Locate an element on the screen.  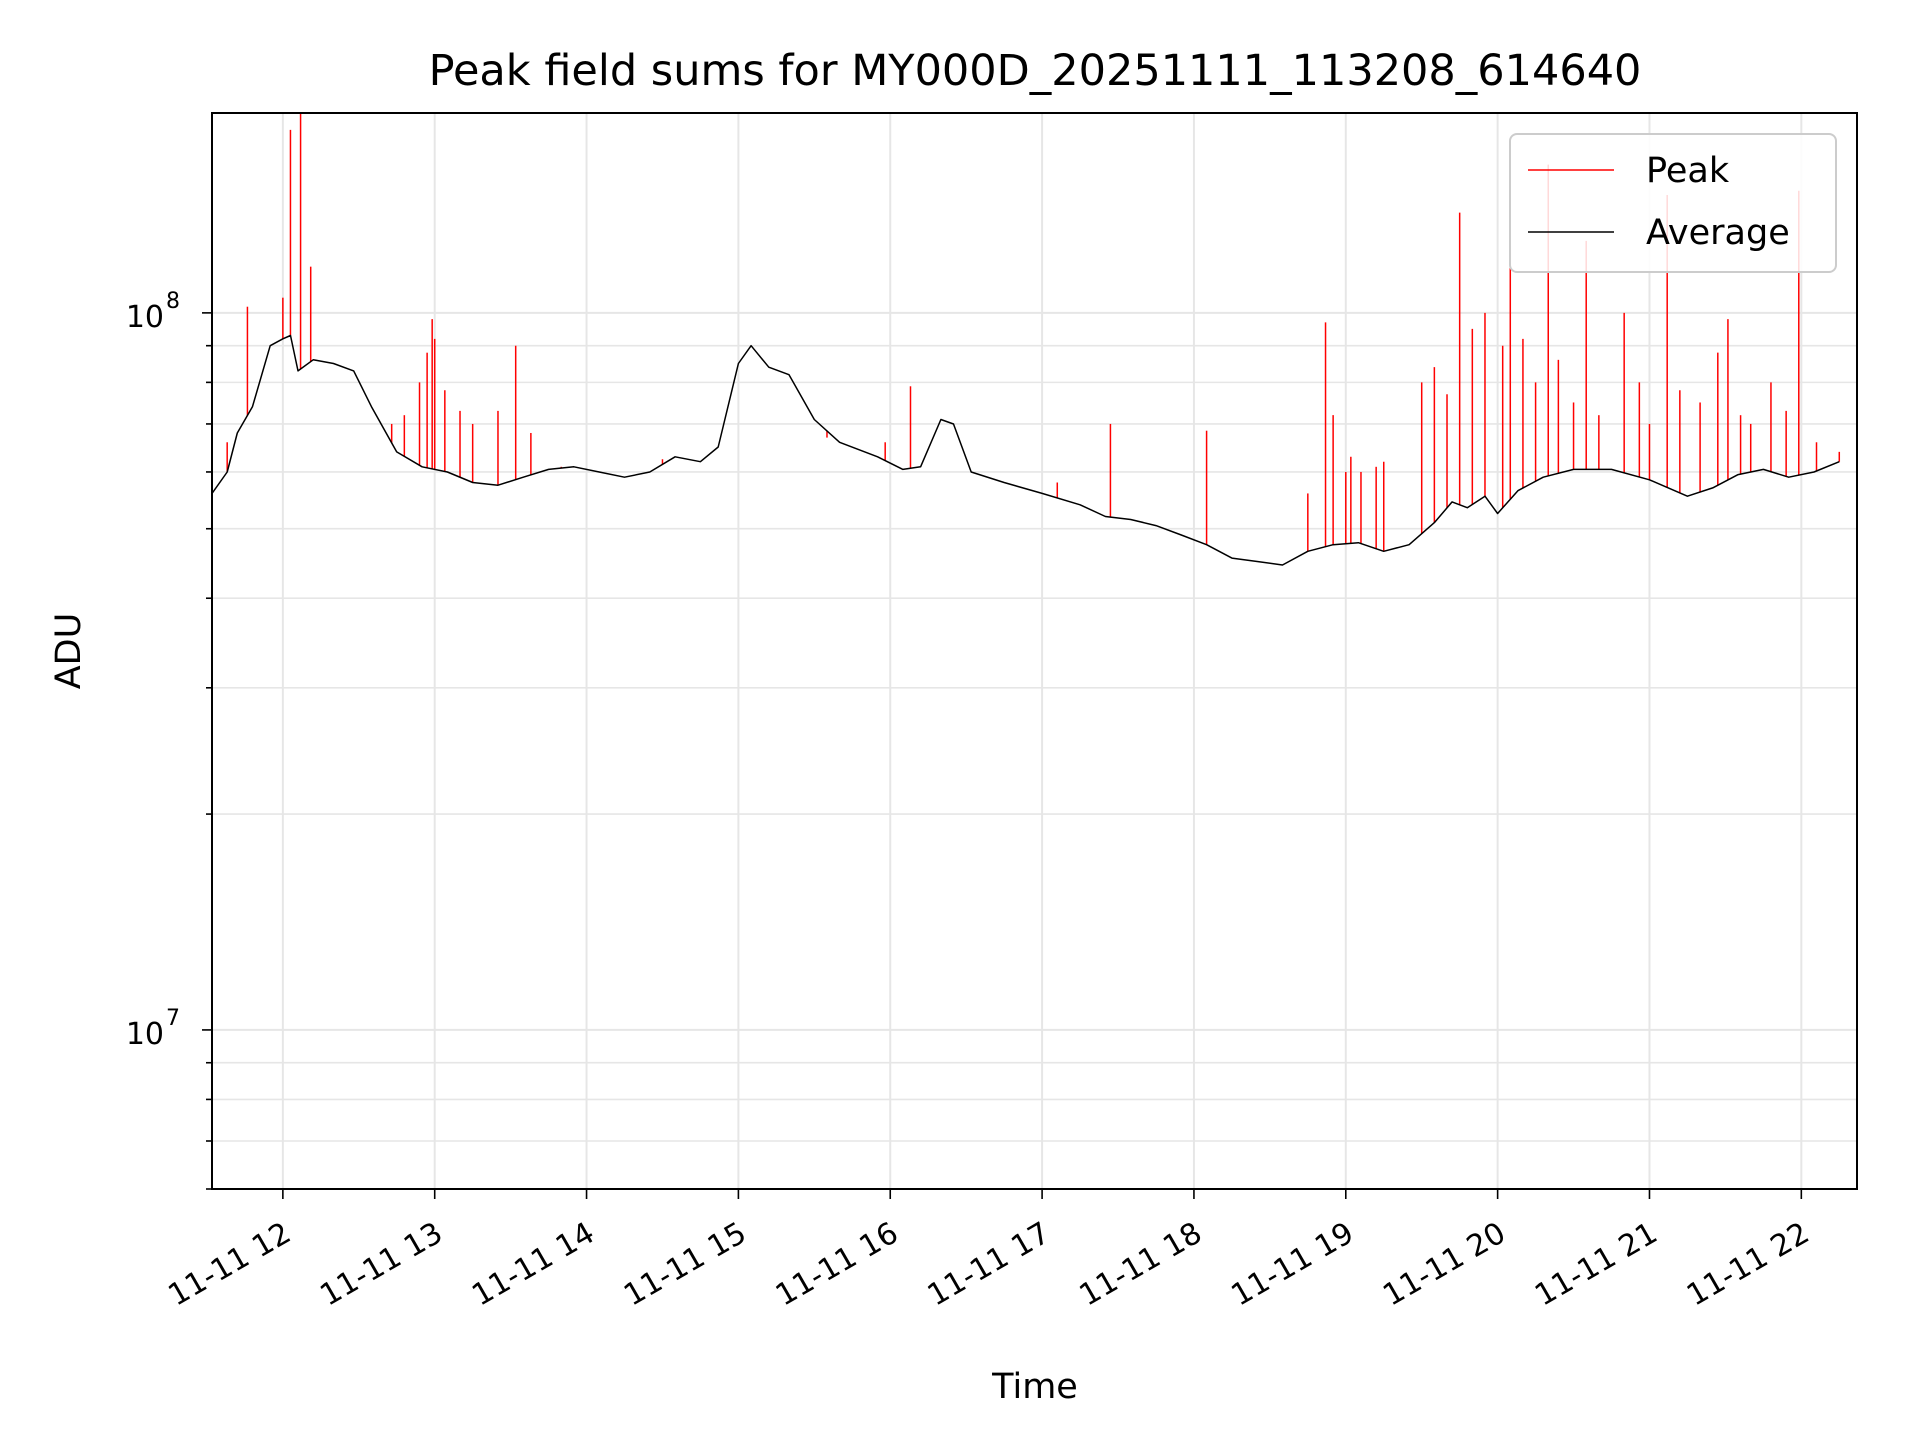
average-series is located at coordinates (1025, 450).